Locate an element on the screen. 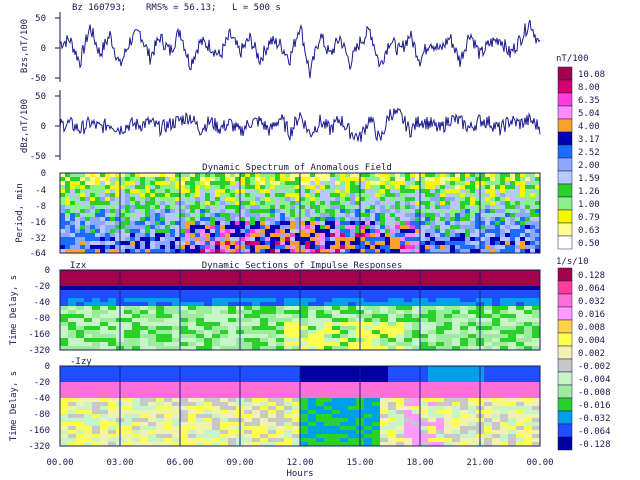 The height and width of the screenshot is (480, 640). spectrum-ytick-64: -64 is located at coordinates (38, 254).